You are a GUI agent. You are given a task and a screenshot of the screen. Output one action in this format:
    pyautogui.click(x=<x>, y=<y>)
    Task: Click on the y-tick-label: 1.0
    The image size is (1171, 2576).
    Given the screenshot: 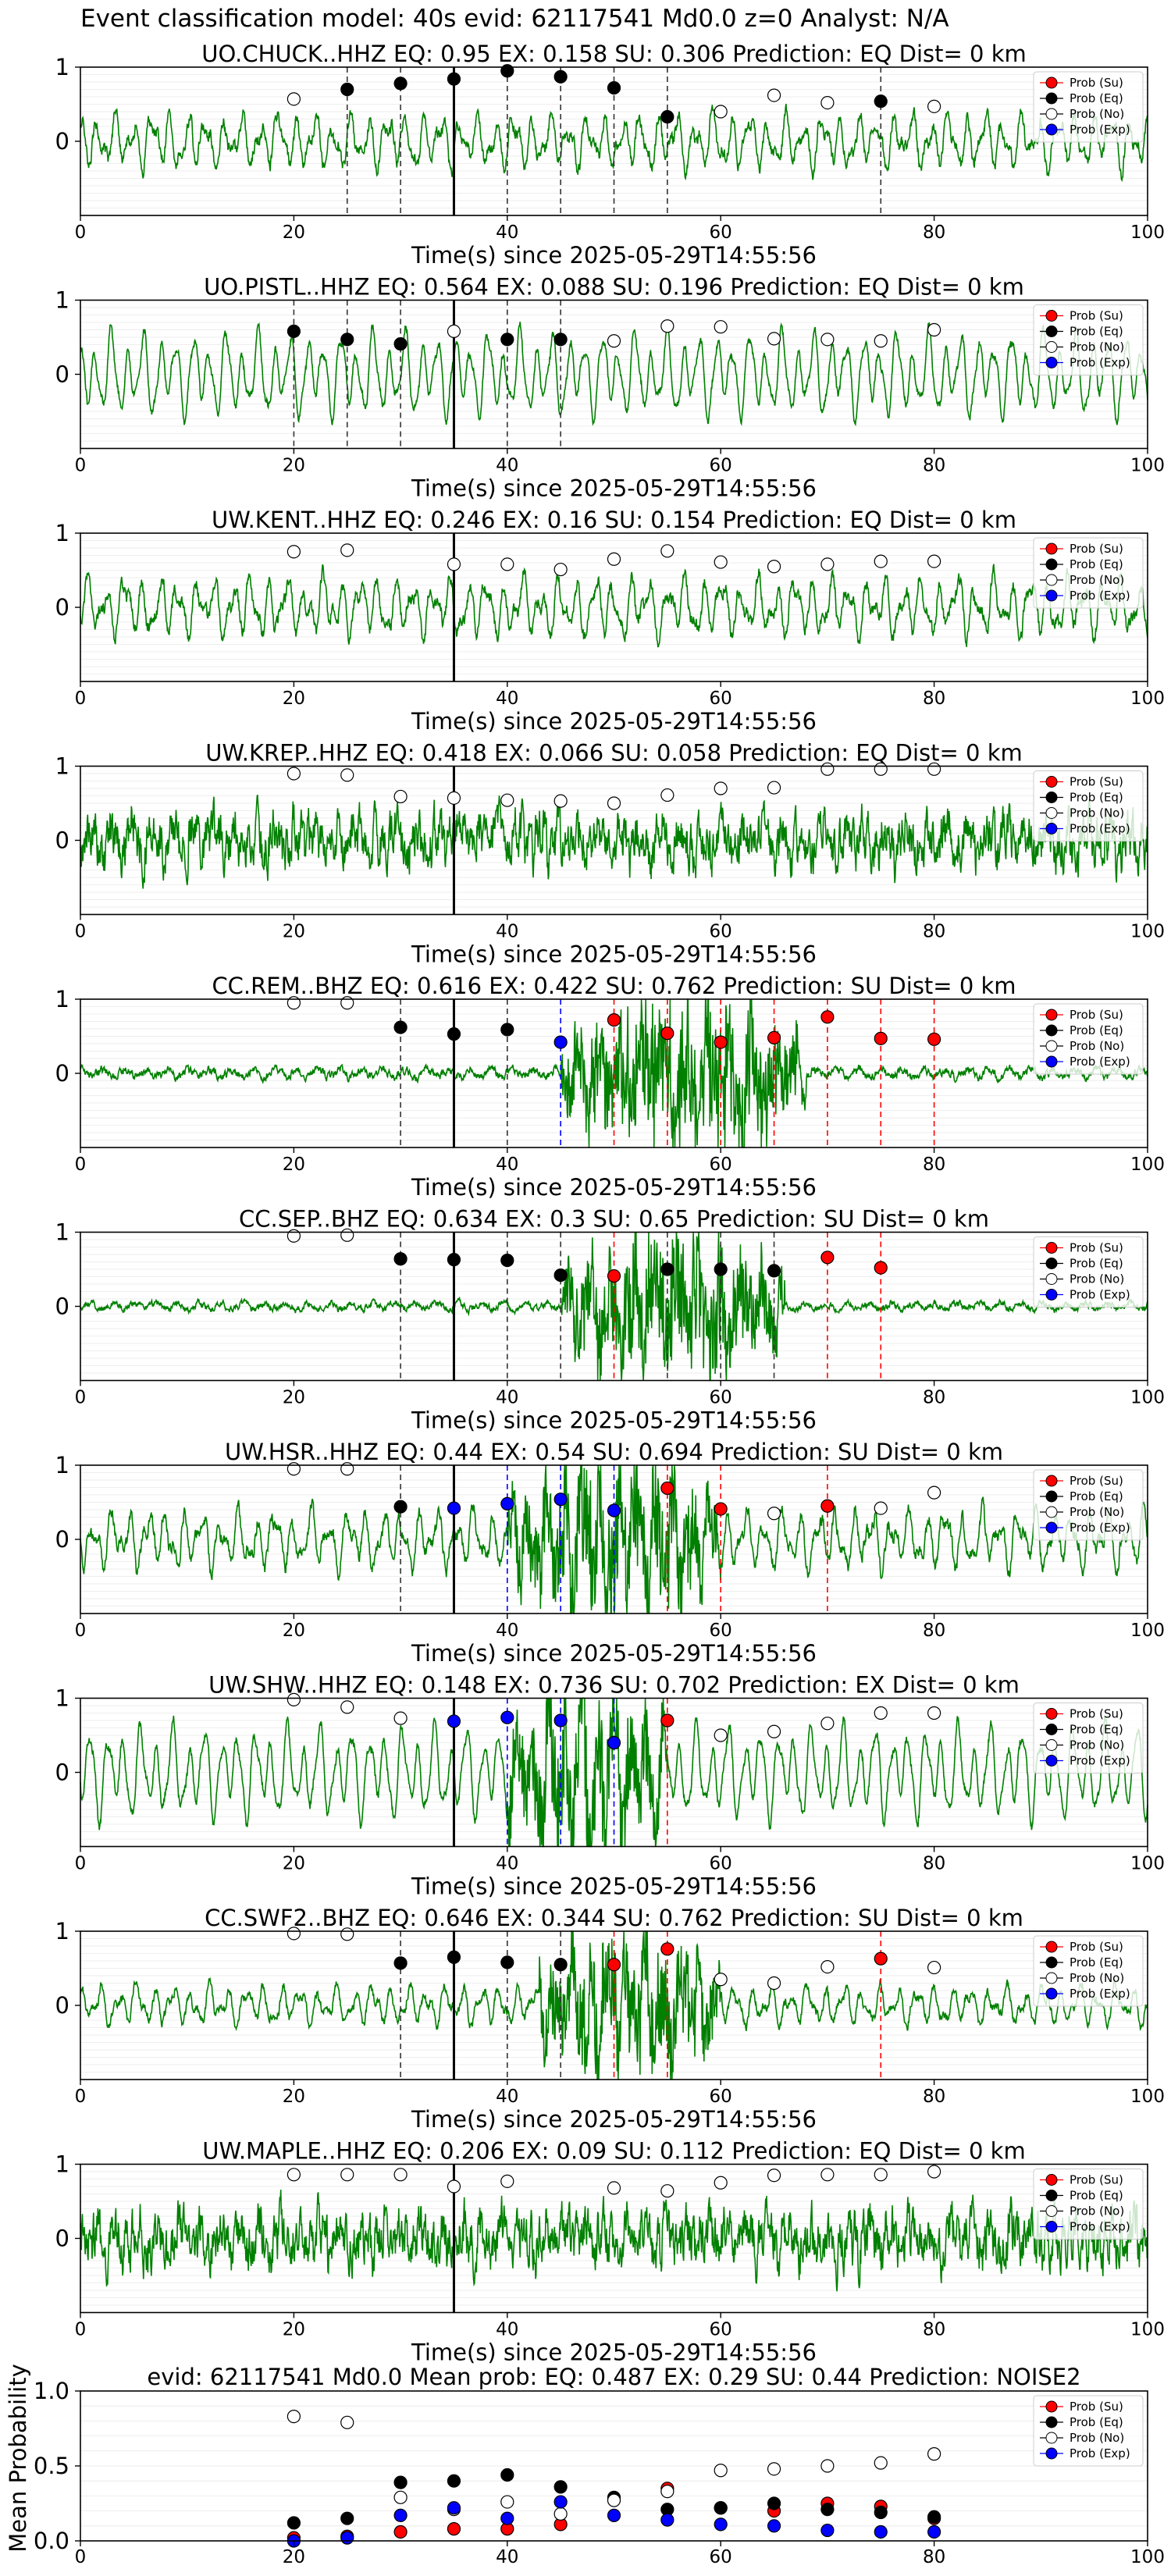 What is the action you would take?
    pyautogui.click(x=51, y=2391)
    